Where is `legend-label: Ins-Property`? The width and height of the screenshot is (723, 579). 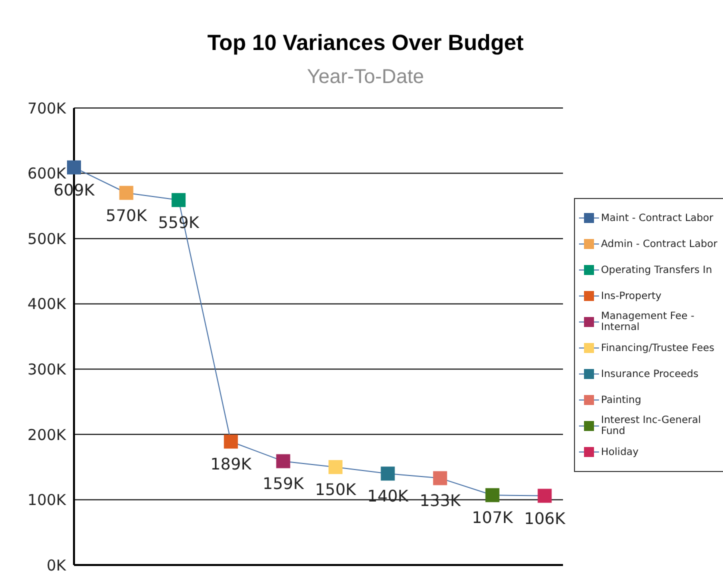
legend-label: Ins-Property is located at coordinates (631, 296).